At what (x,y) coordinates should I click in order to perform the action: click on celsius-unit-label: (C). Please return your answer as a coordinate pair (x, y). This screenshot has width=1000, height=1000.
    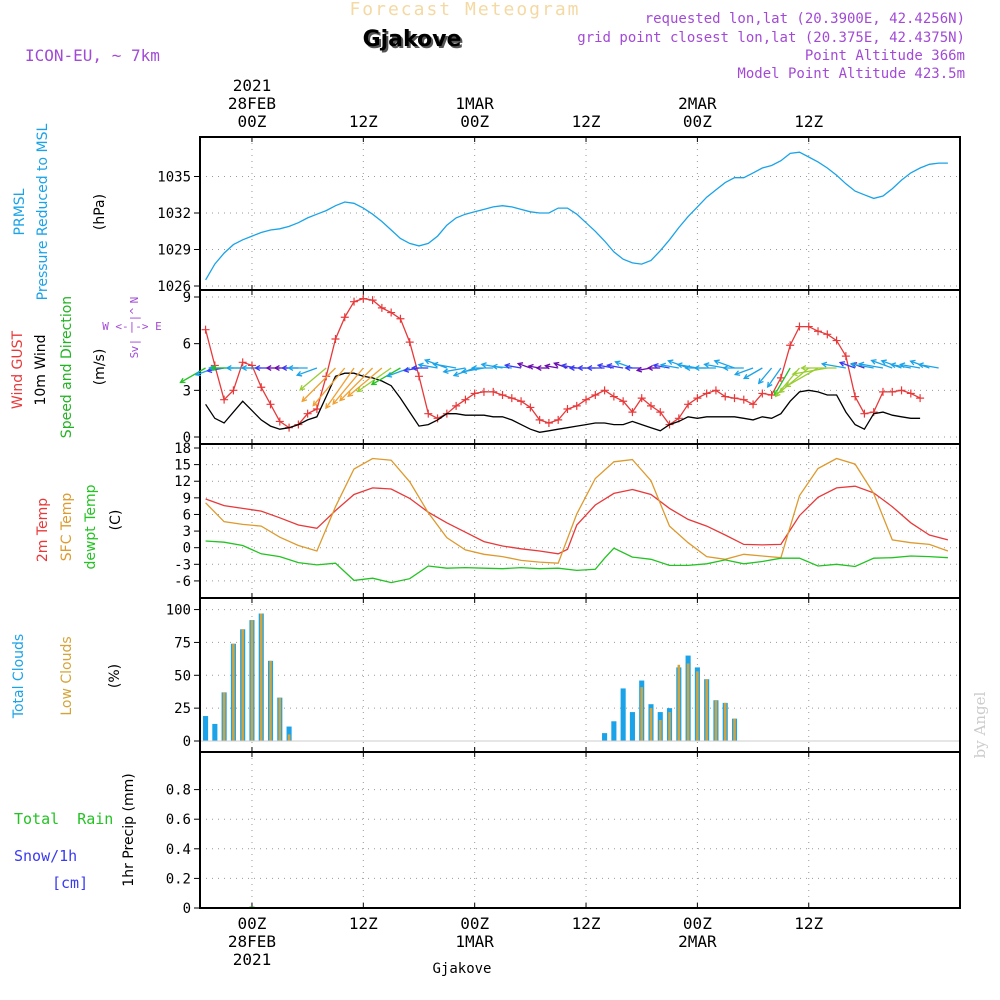
    Looking at the image, I should click on (116, 520).